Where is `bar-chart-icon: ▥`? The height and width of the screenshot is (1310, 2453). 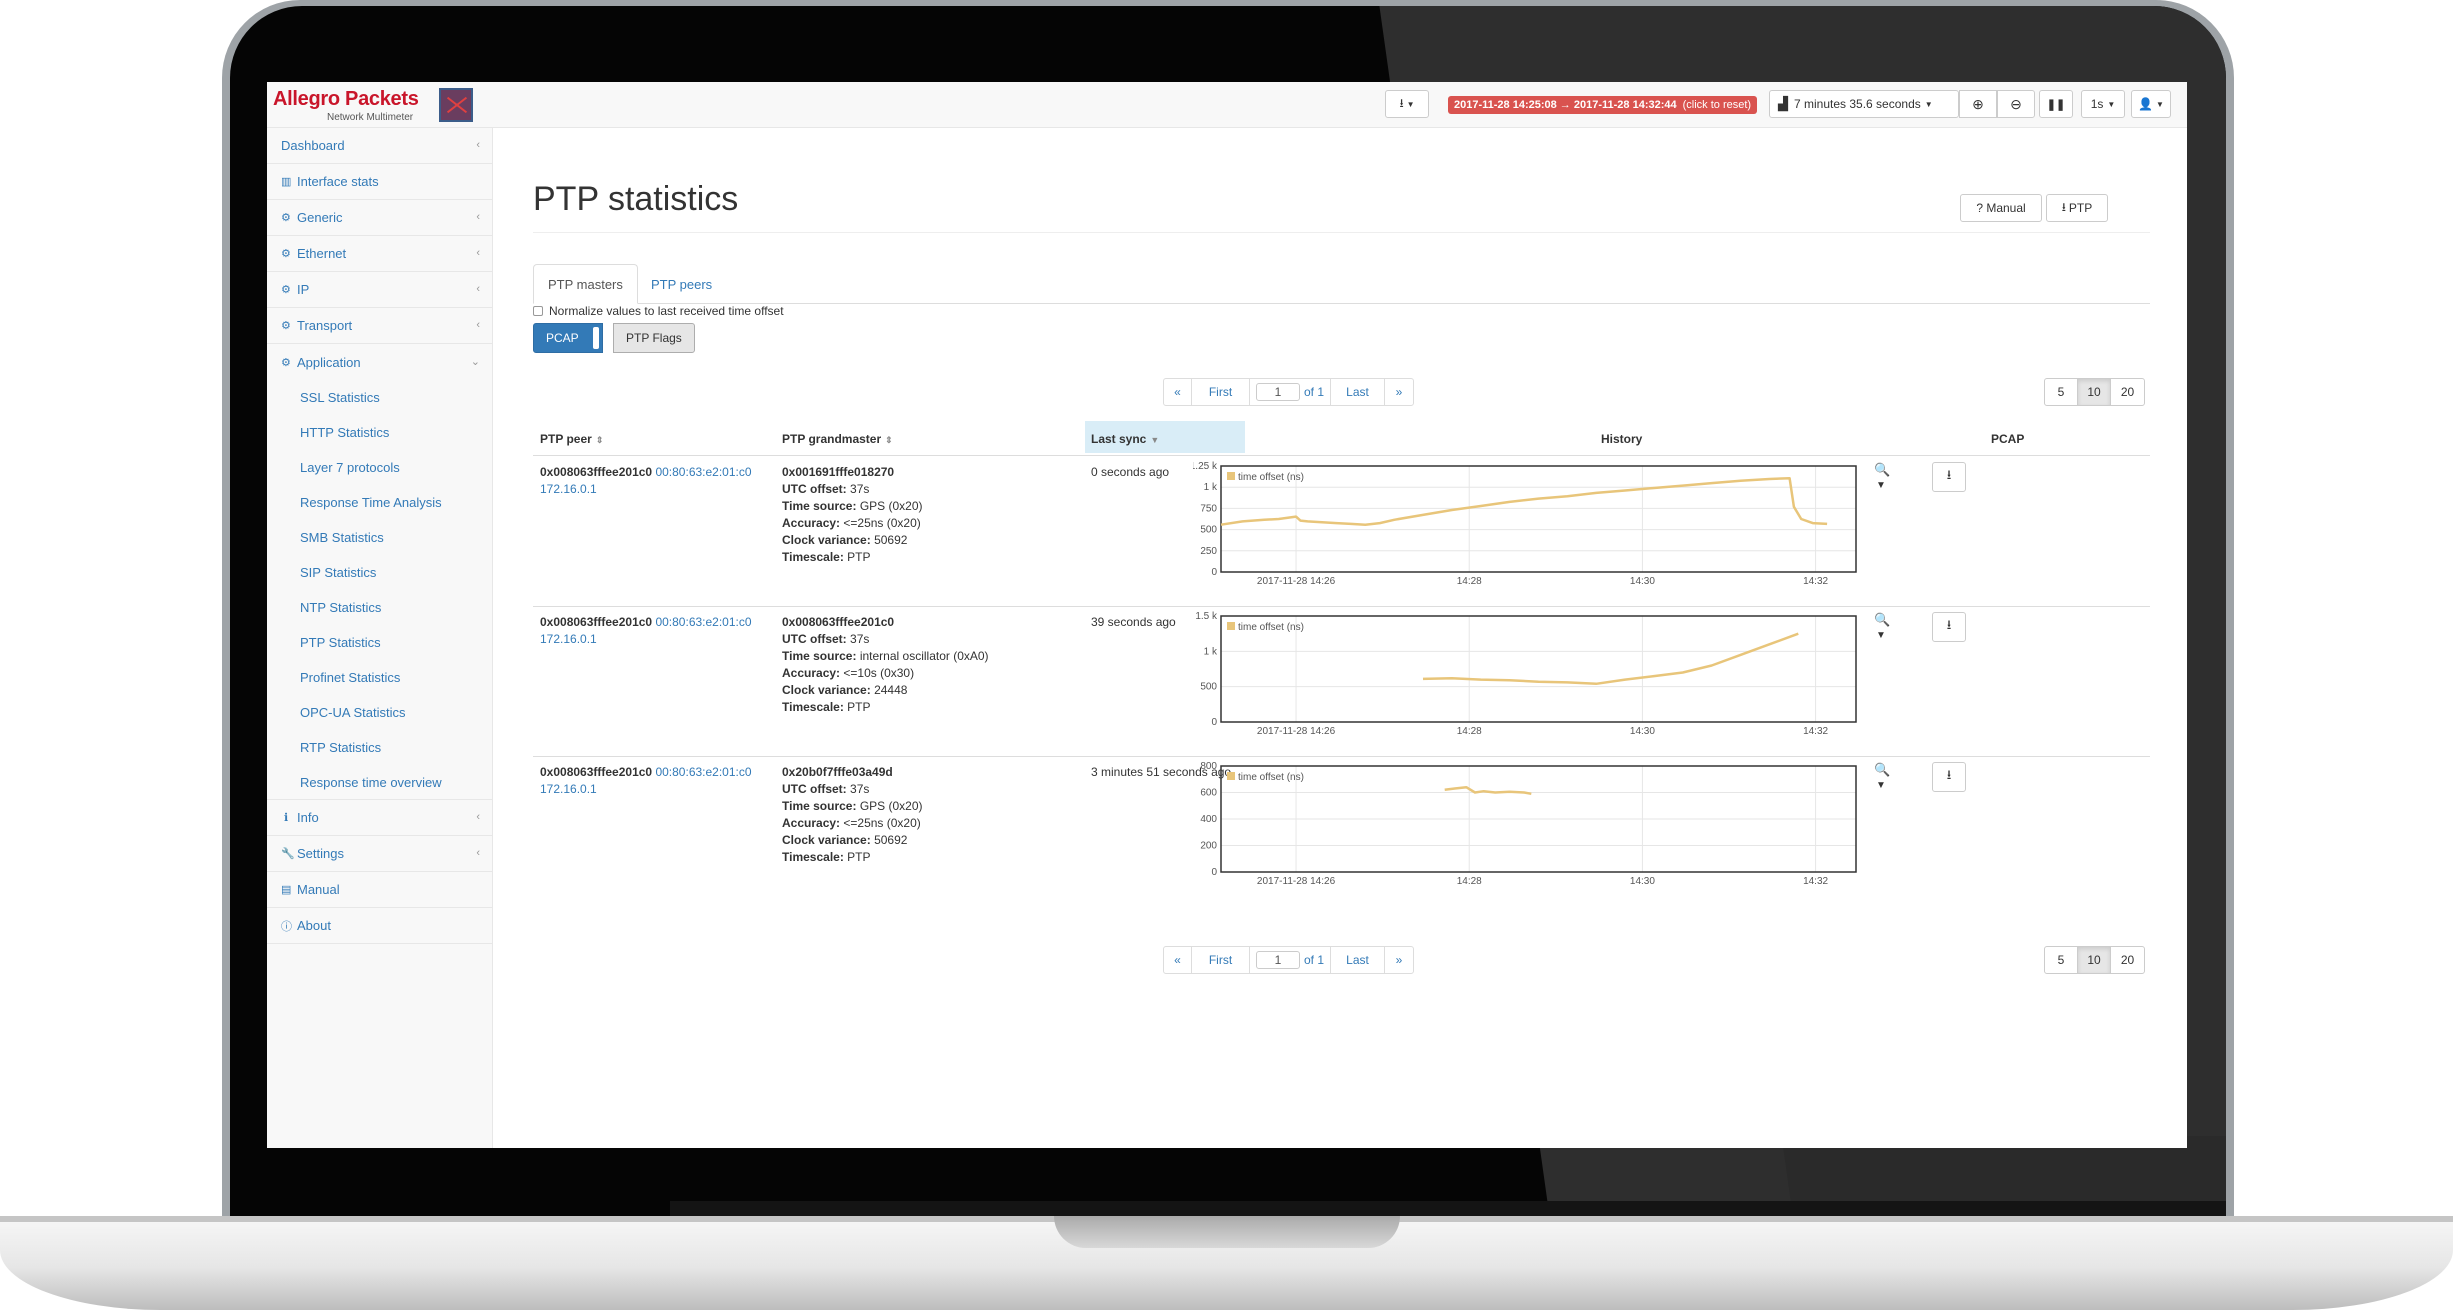
bar-chart-icon: ▥ is located at coordinates (286, 182).